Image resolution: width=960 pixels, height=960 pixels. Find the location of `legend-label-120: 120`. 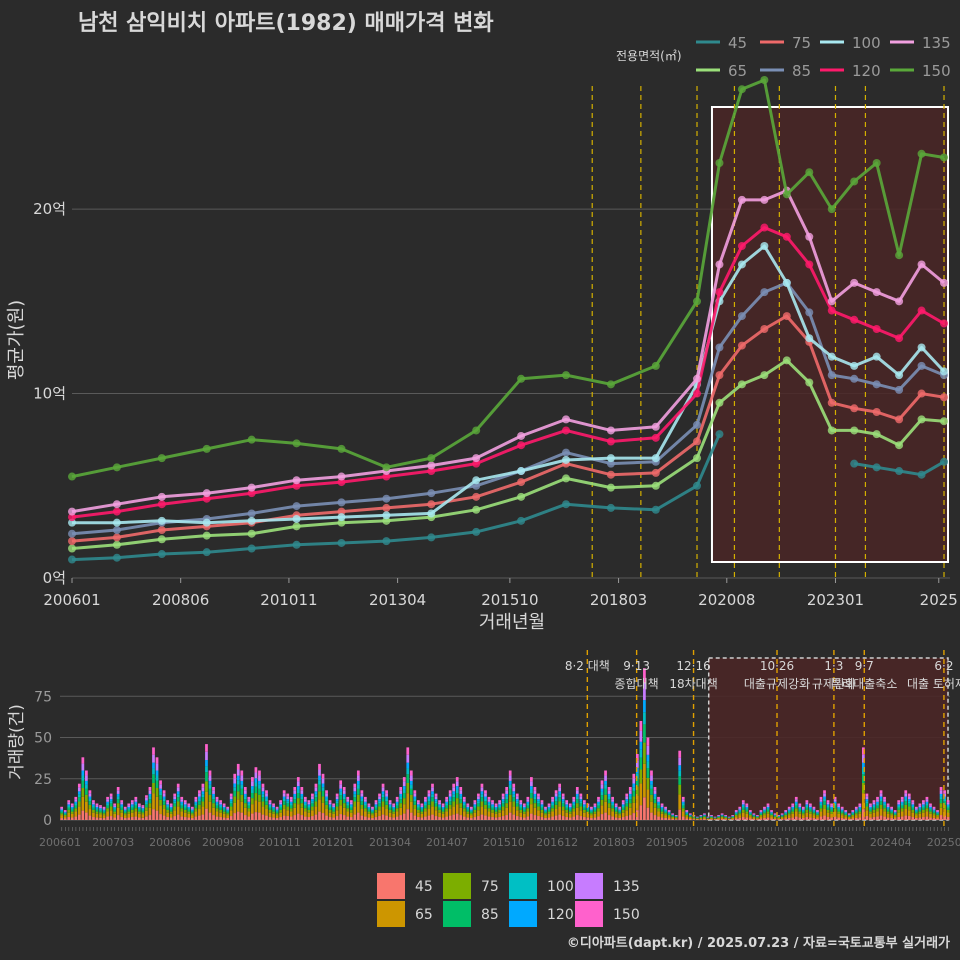

legend-label-120: 120 is located at coordinates (866, 71).